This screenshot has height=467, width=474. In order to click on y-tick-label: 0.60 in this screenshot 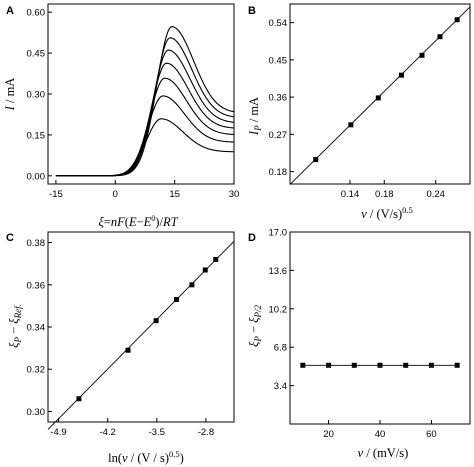, I will do `click(36, 13)`.